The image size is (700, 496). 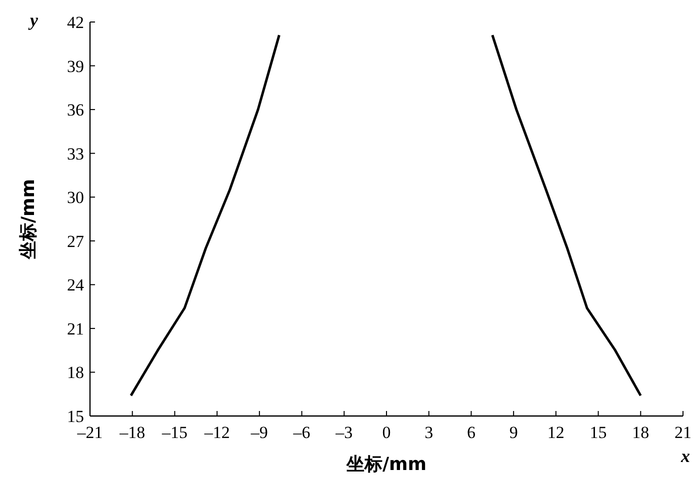 I want to click on y-tick-label: 24, so click(x=75, y=285).